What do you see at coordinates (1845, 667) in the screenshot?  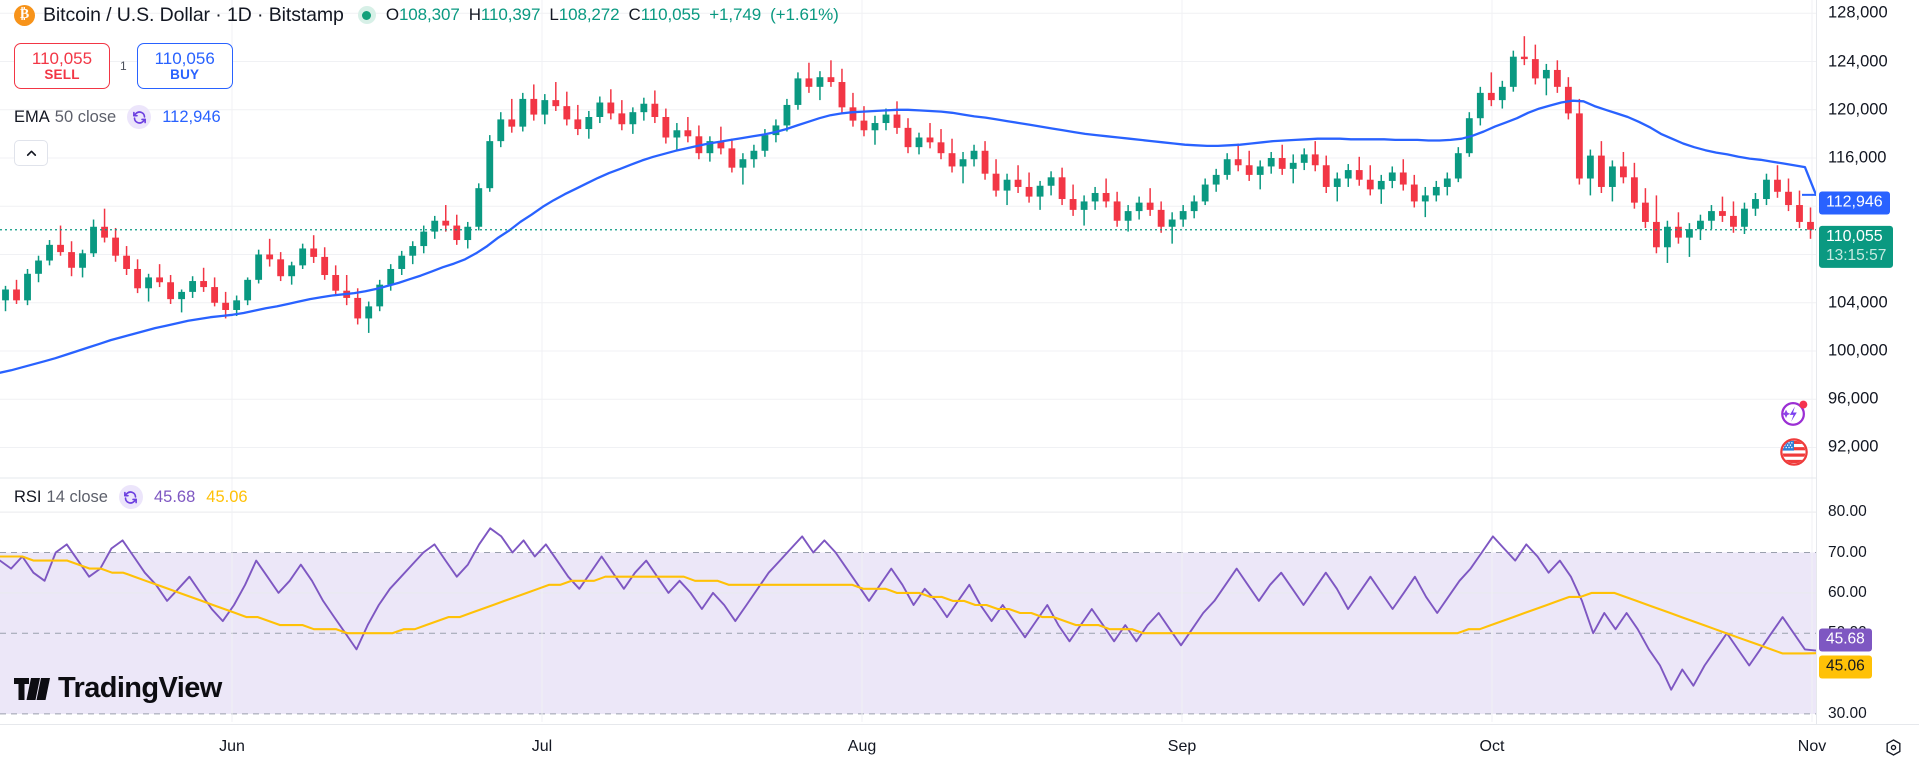 I see `rsi-ma-value-badge: 45.06` at bounding box center [1845, 667].